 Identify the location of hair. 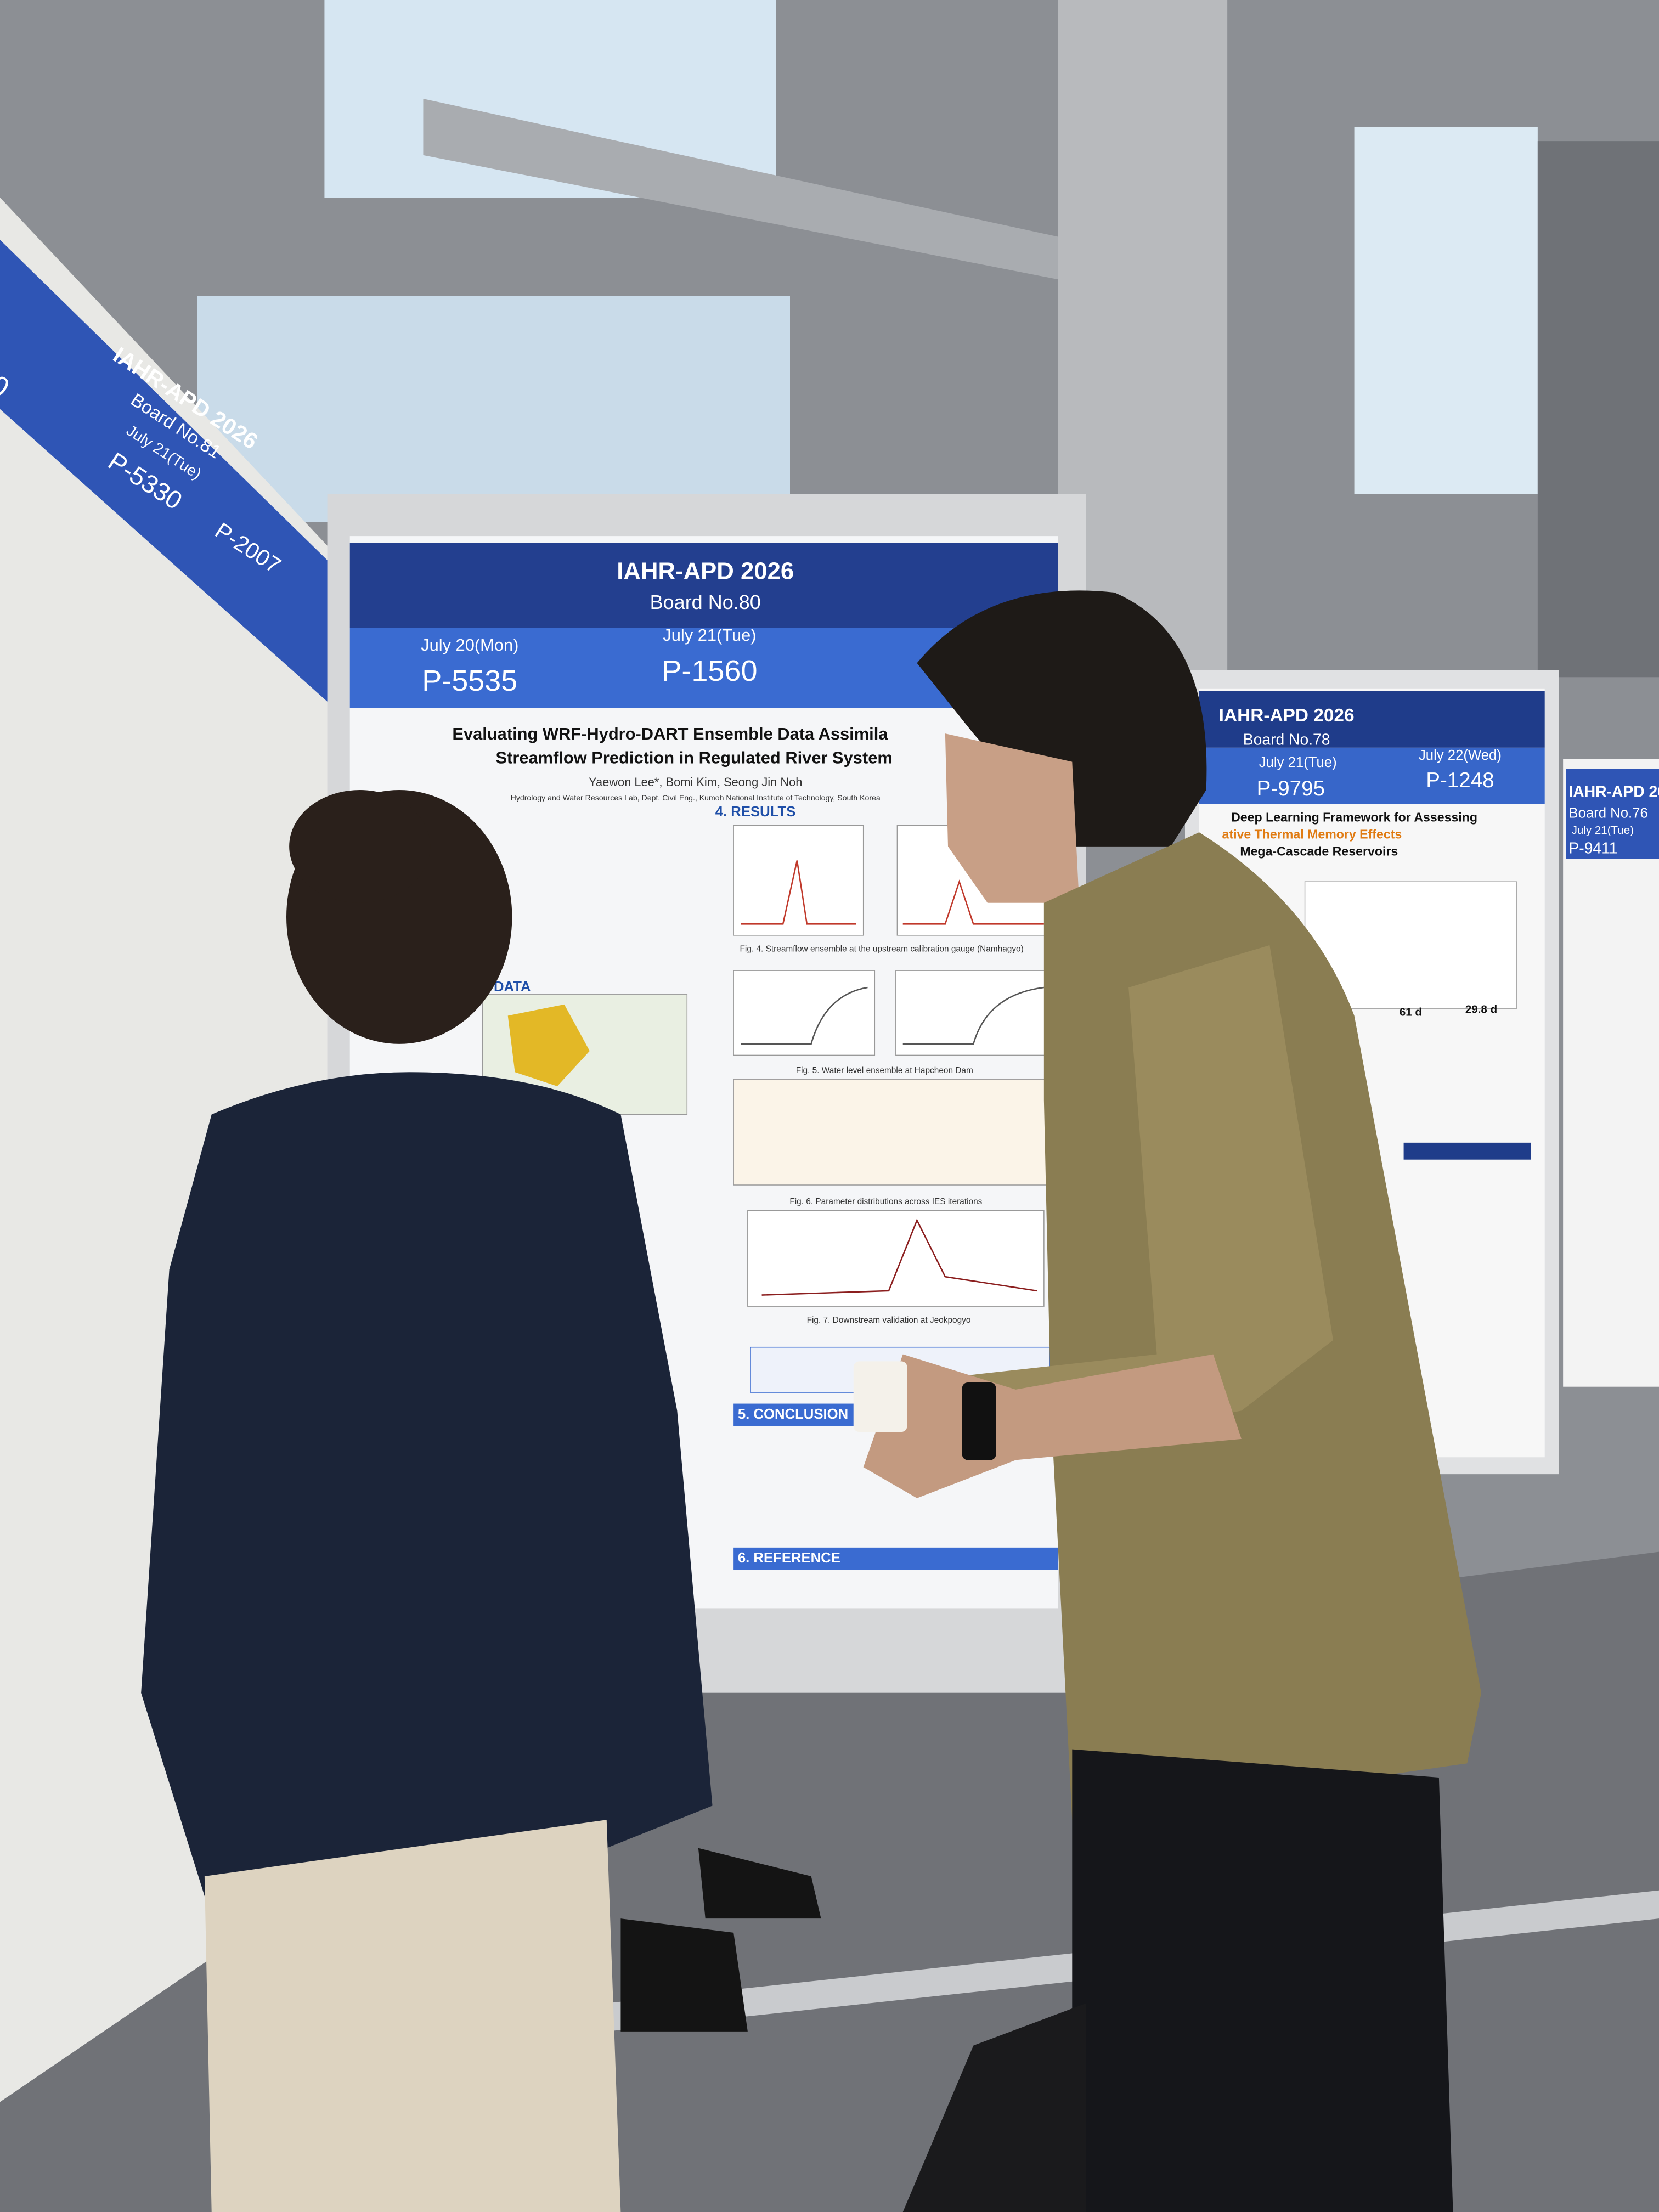
(1062, 718).